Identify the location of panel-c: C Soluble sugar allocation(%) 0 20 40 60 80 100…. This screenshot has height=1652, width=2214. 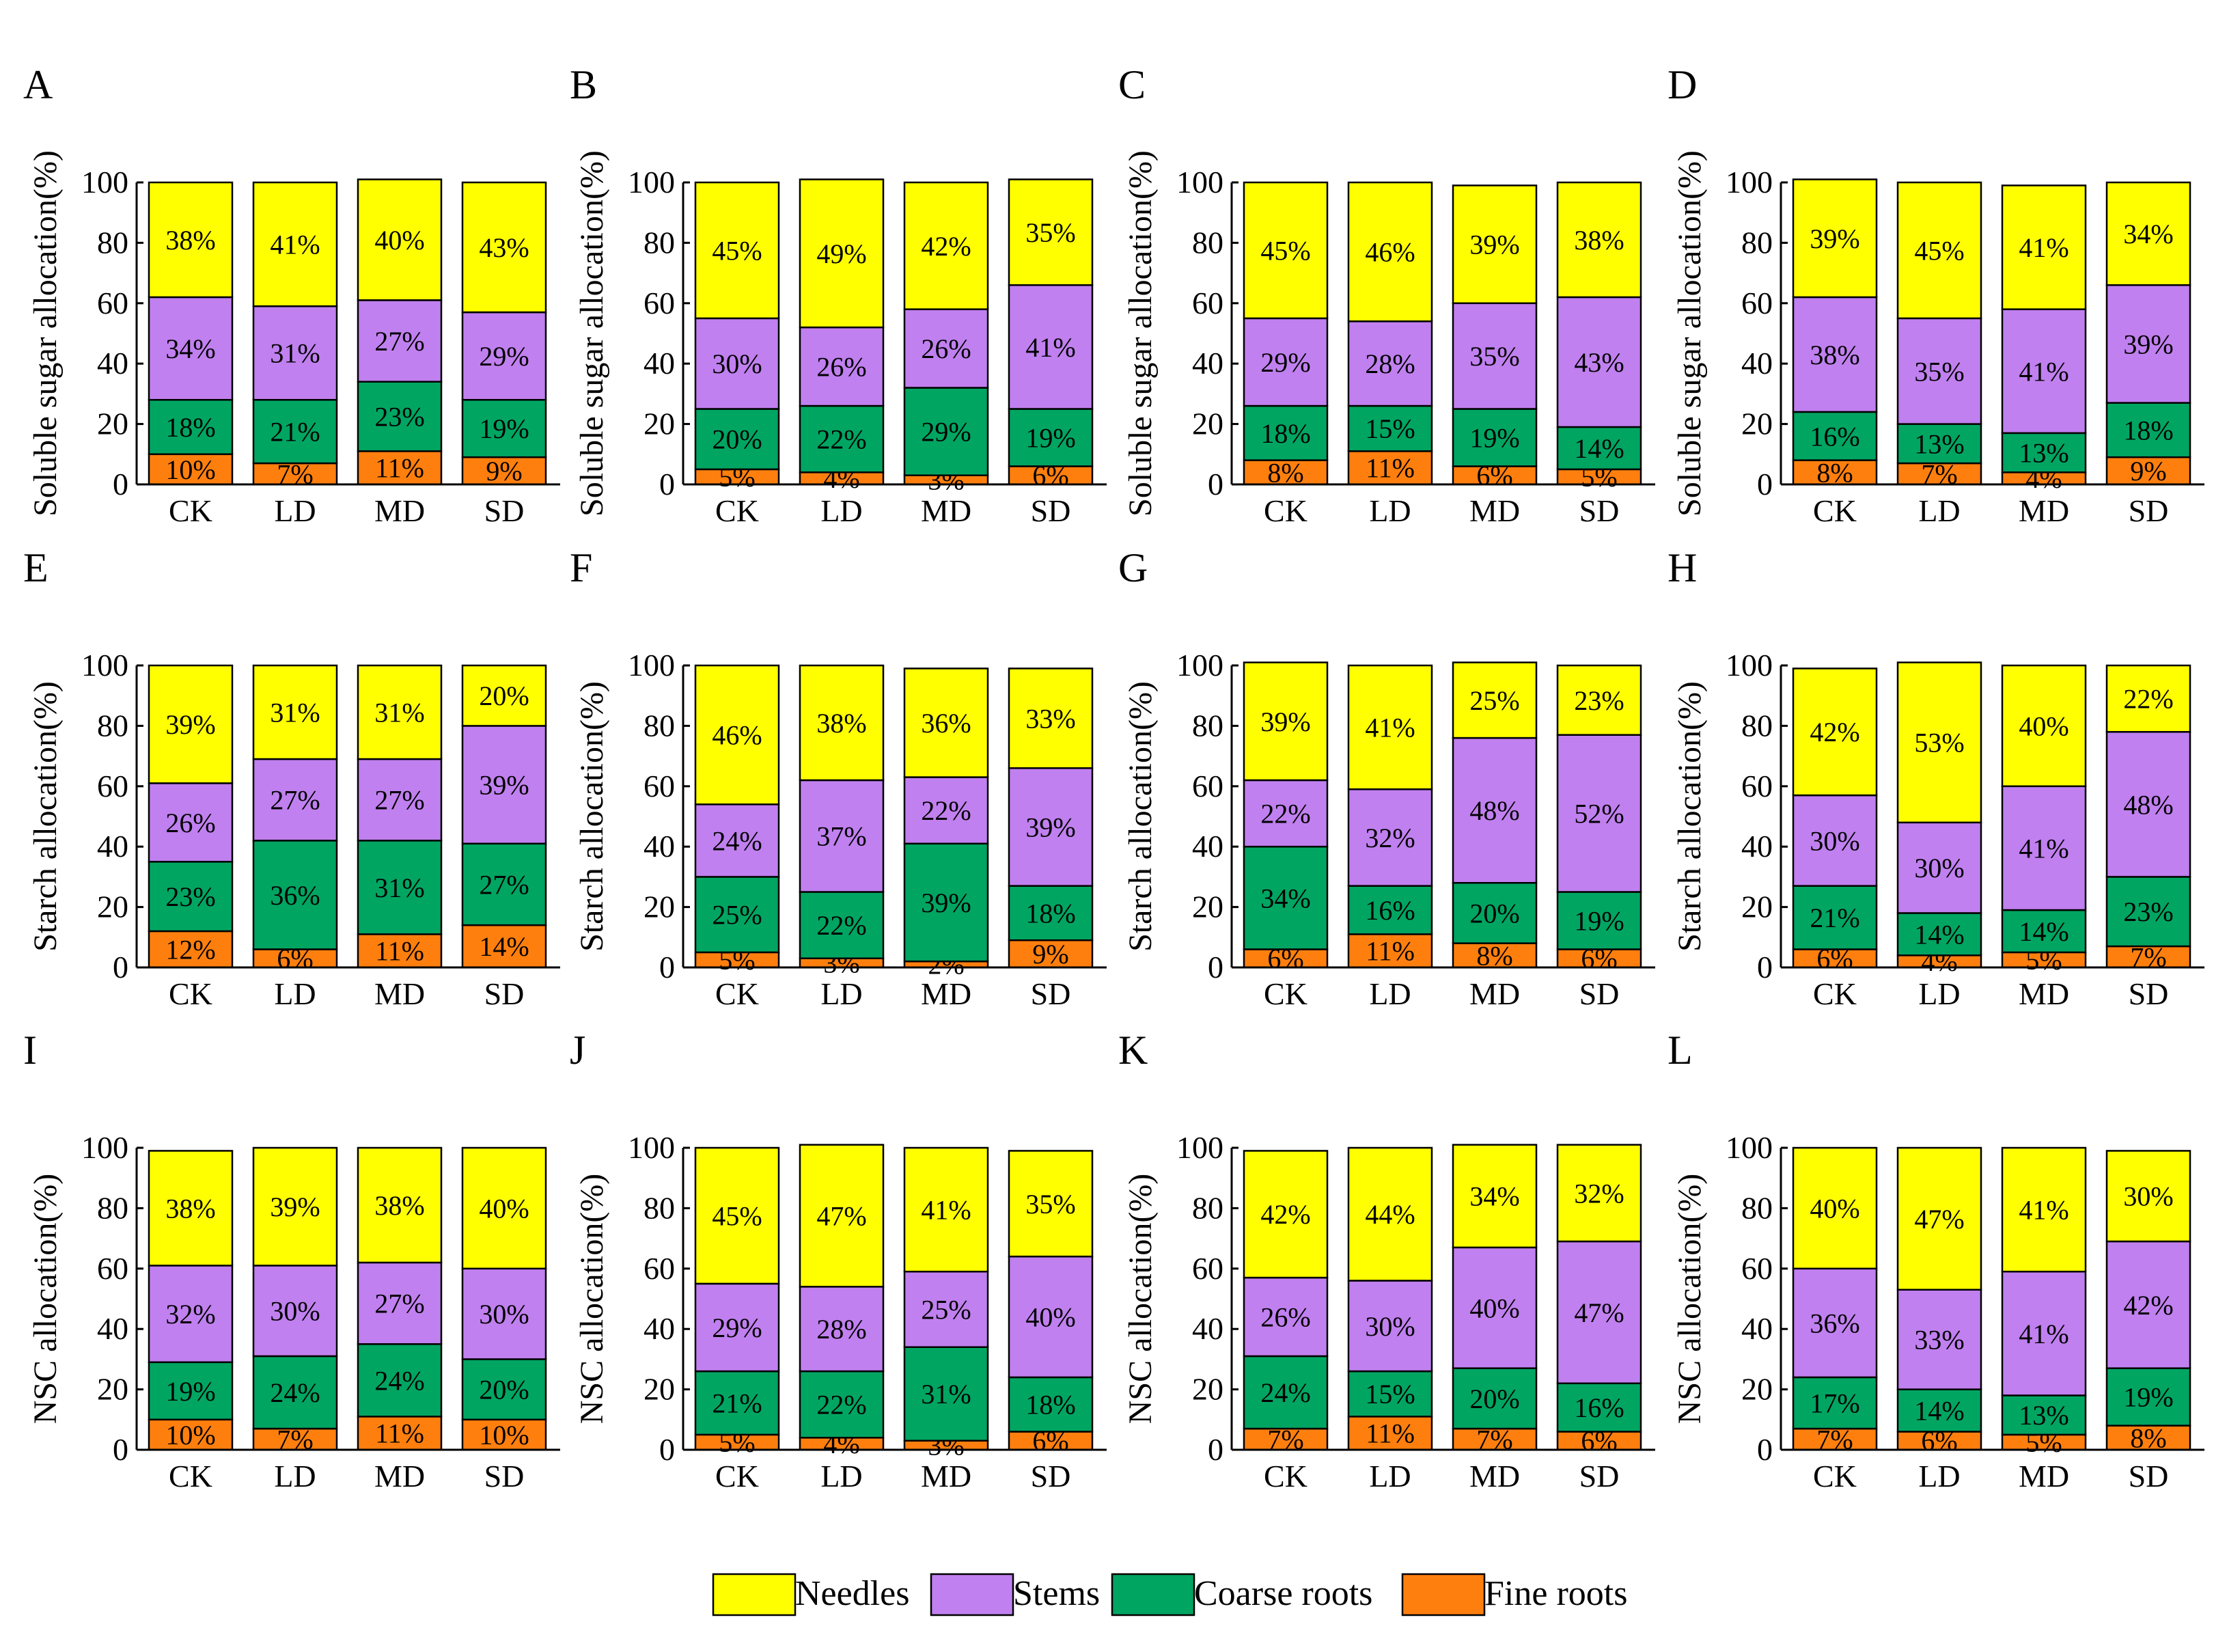
(1386, 295).